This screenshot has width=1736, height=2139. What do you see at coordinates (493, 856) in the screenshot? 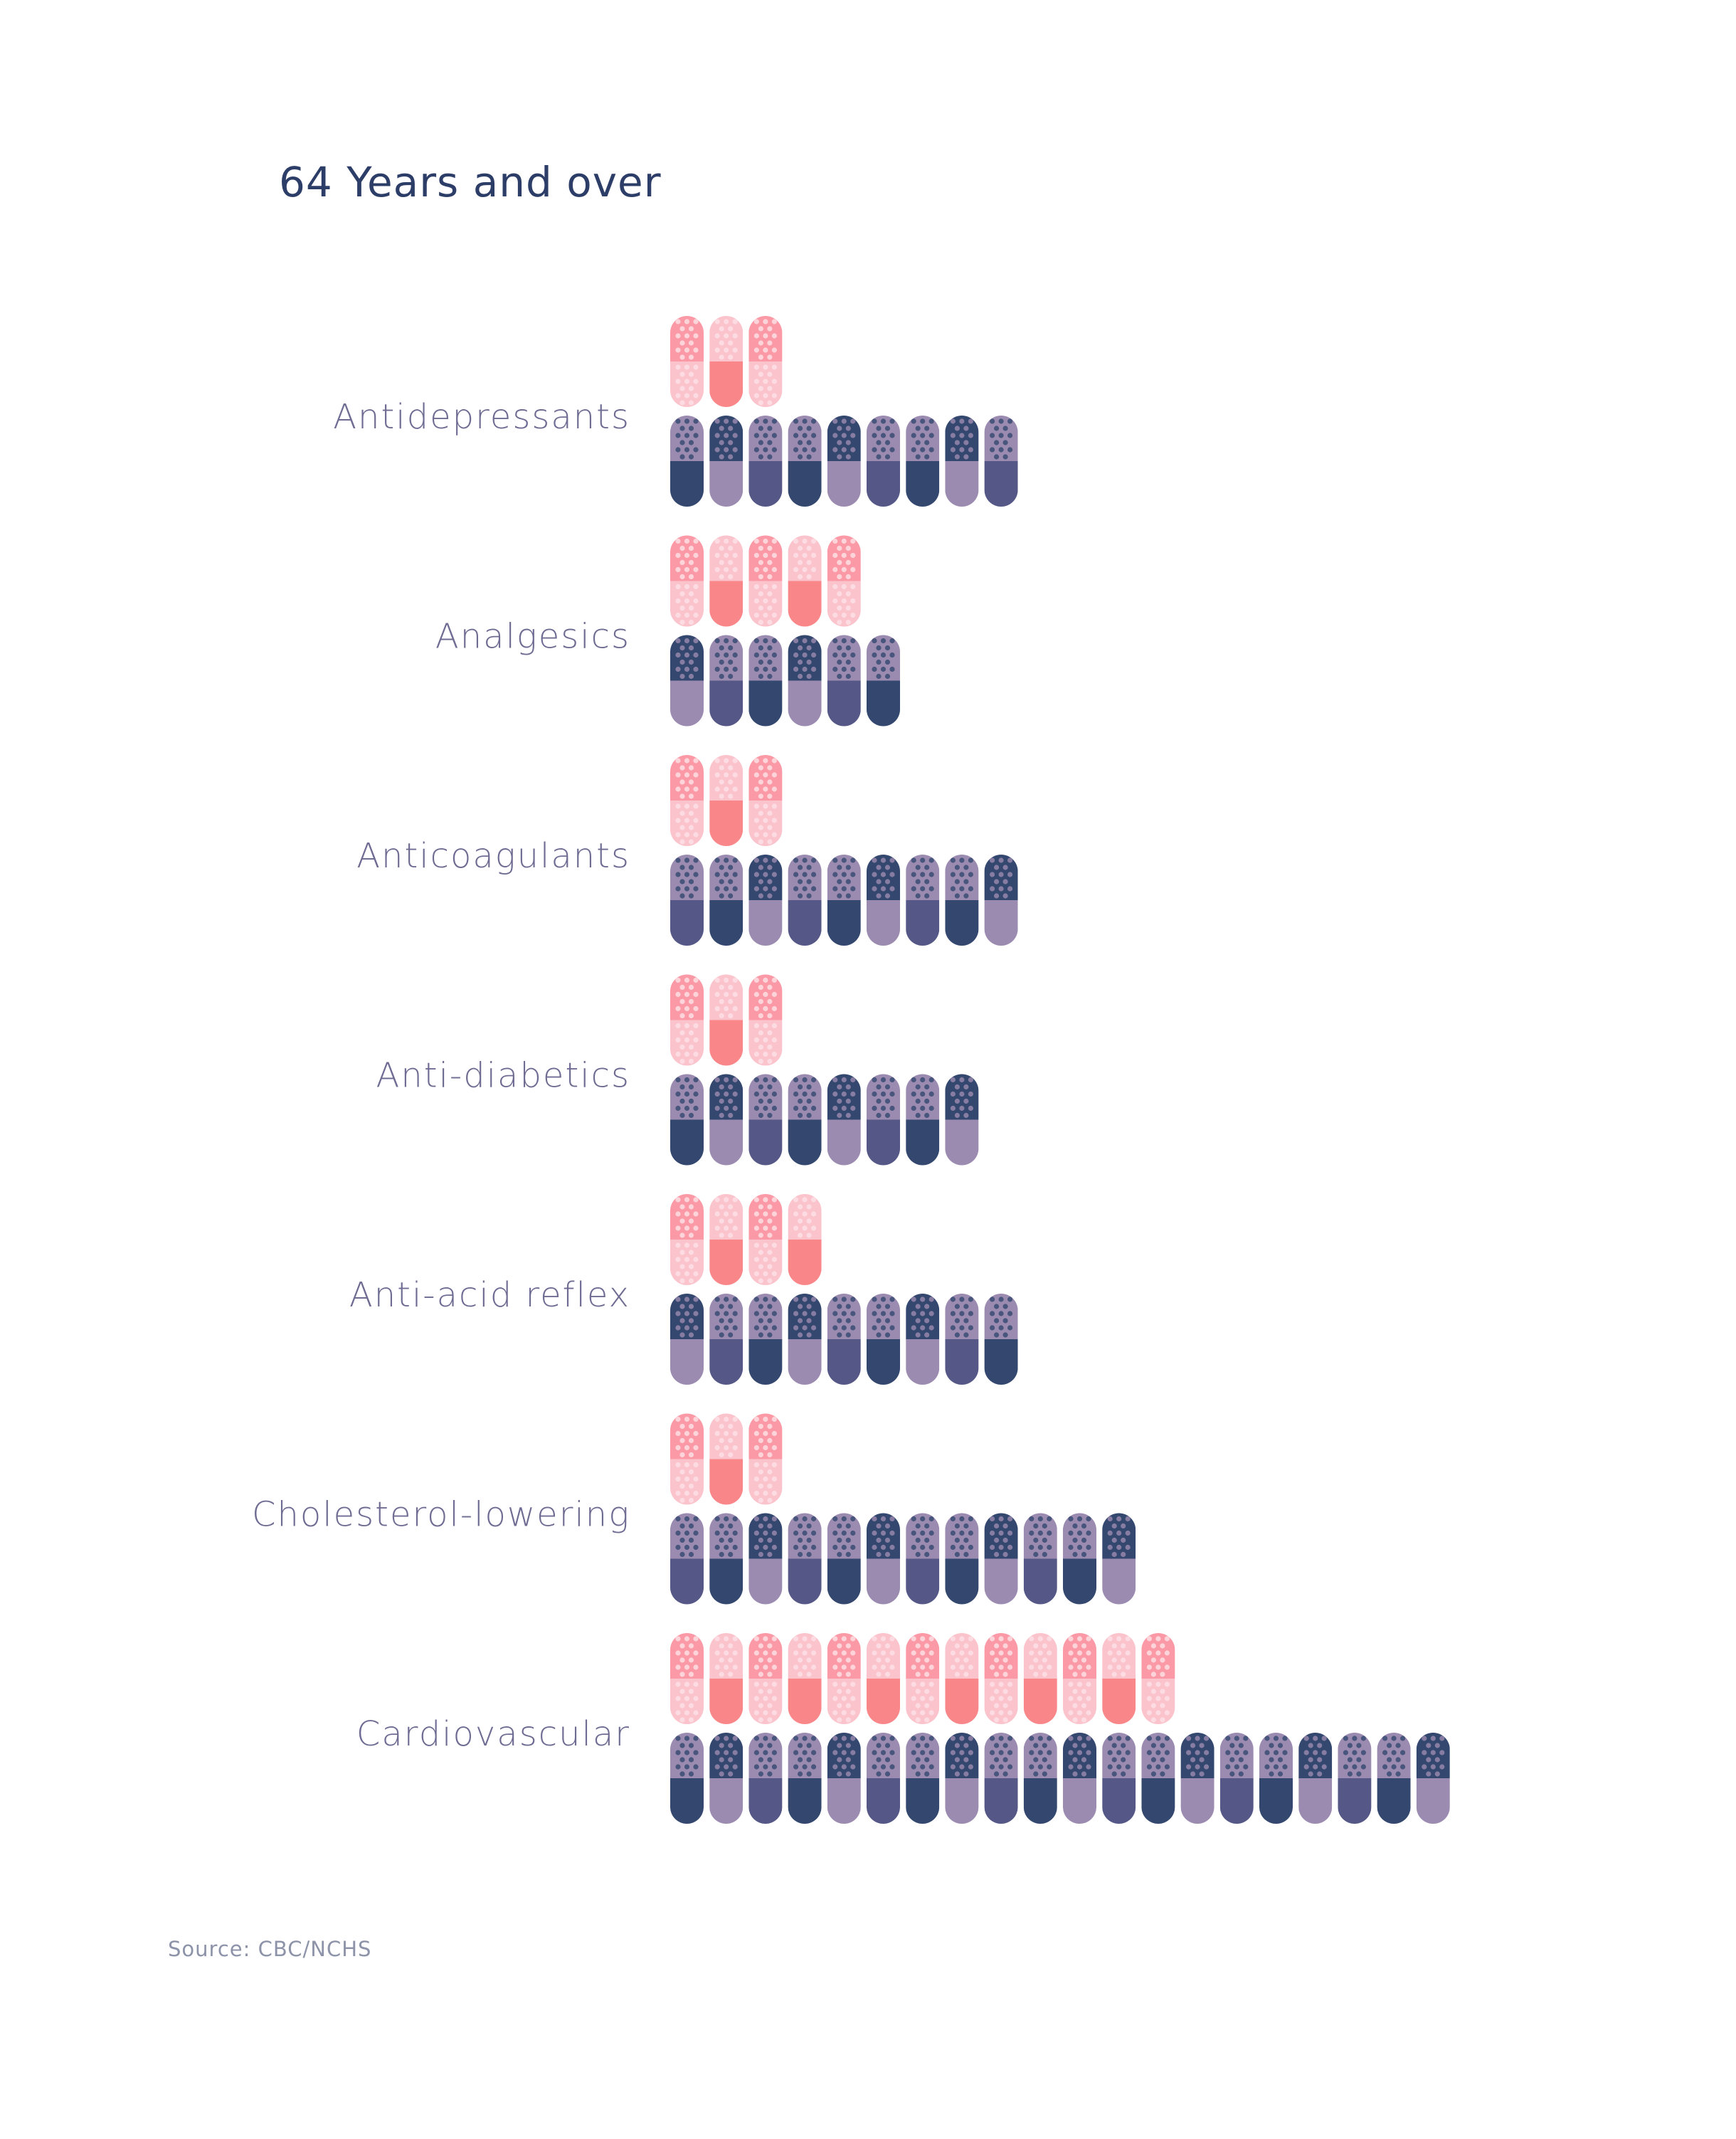
I see `category-label: Anticoagulants` at bounding box center [493, 856].